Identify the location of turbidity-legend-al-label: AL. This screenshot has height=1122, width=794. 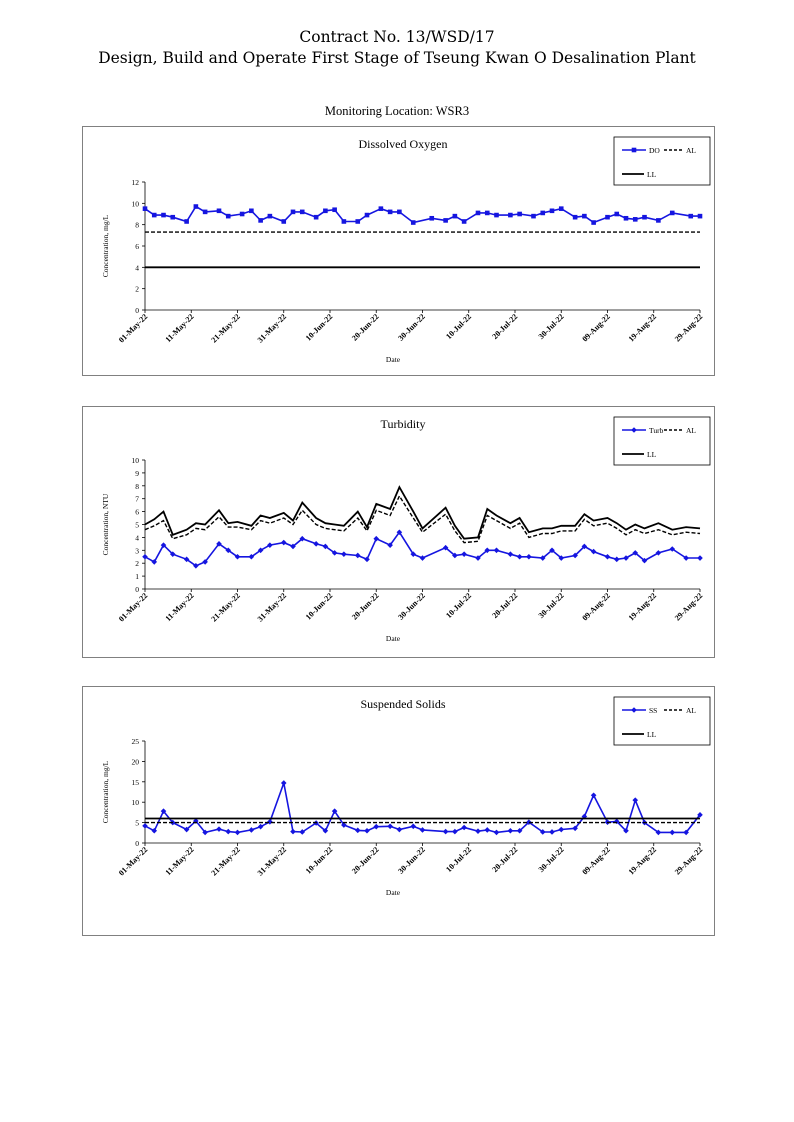
(691, 430).